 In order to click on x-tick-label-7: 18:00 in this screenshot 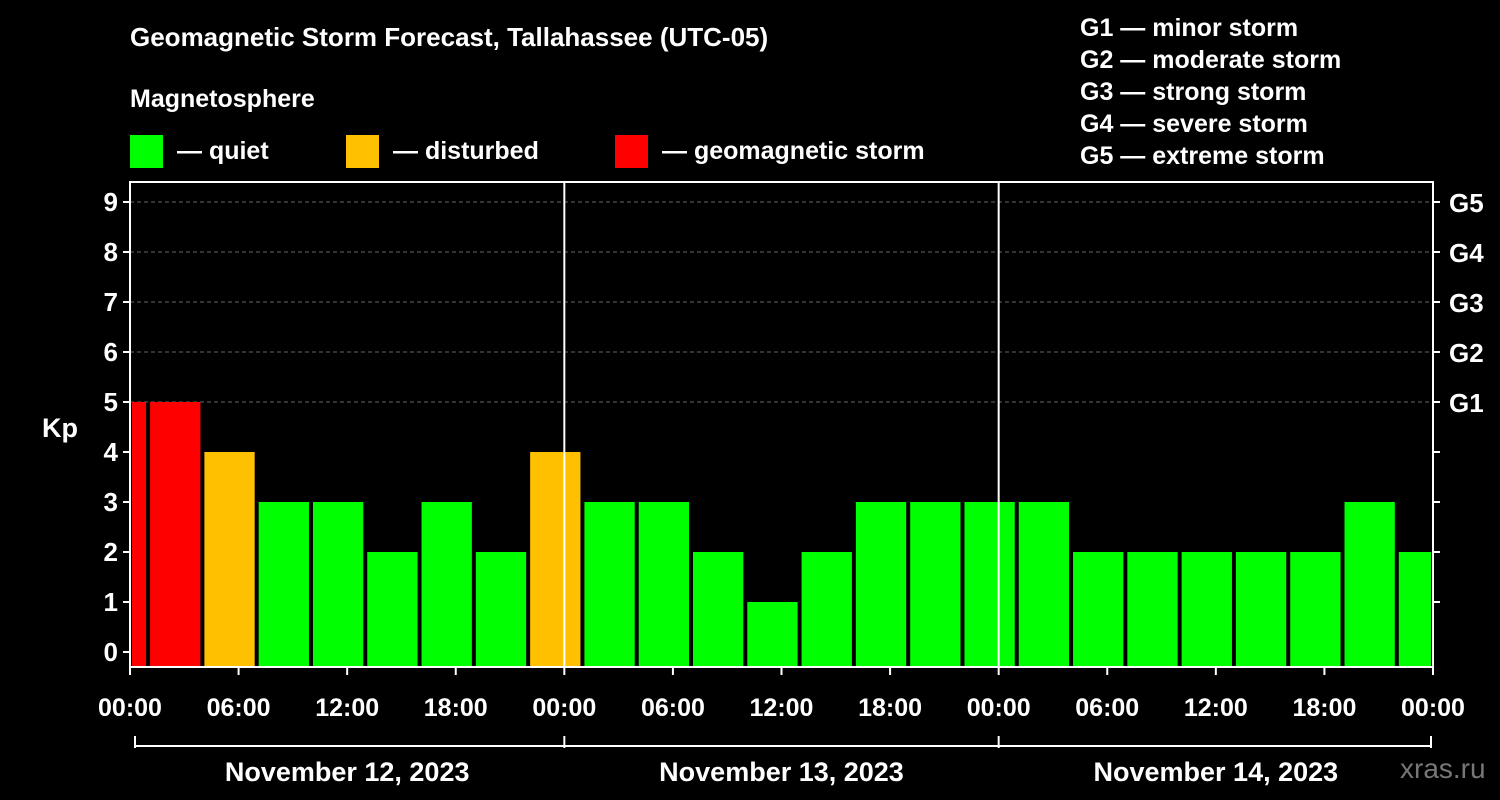, I will do `click(890, 708)`.